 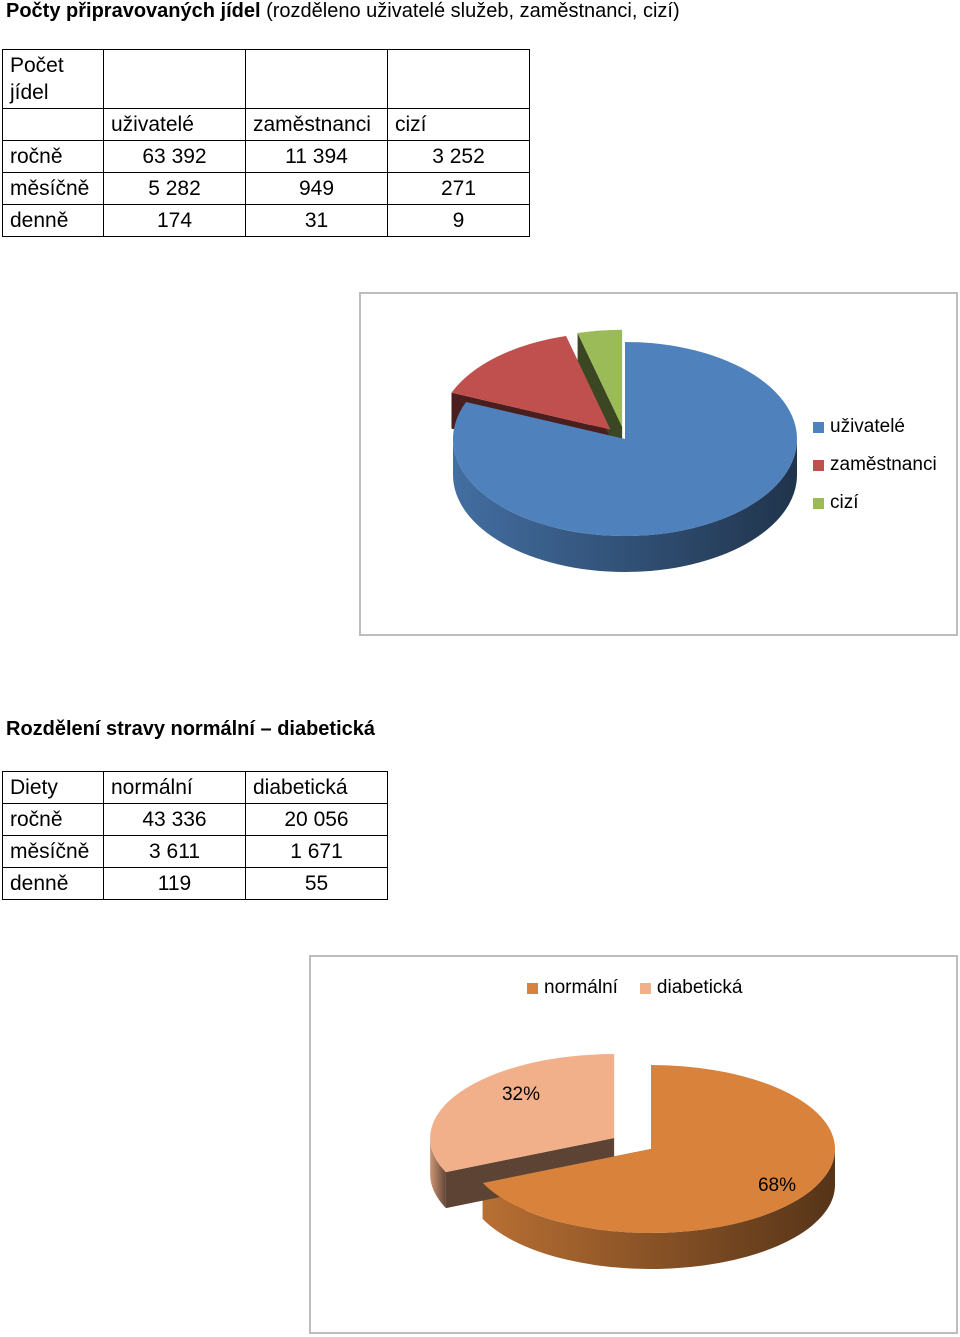 I want to click on meals-pie-svg, so click(x=624, y=450).